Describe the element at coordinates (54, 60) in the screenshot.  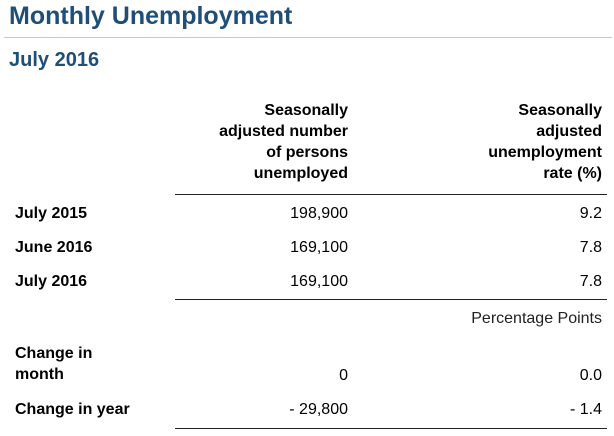
I see `period-subtitle: July 2016` at that location.